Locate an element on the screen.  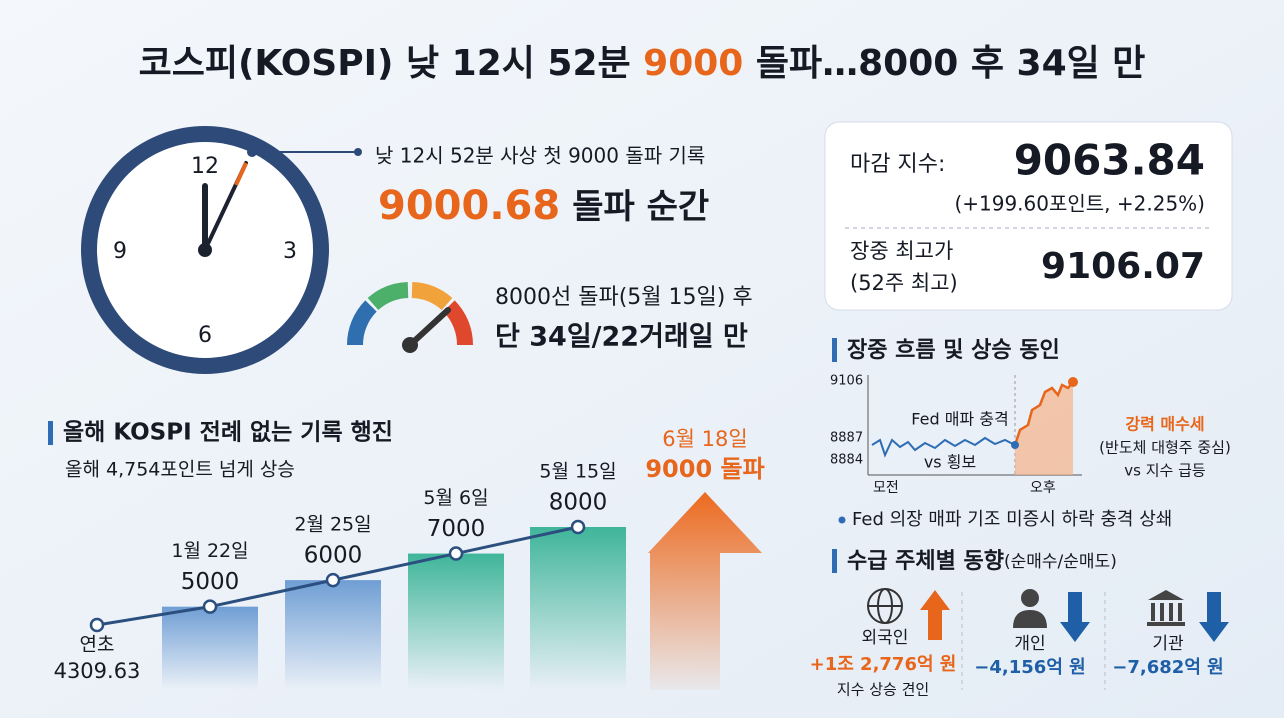
record-value: 4309.63 is located at coordinates (97, 671).